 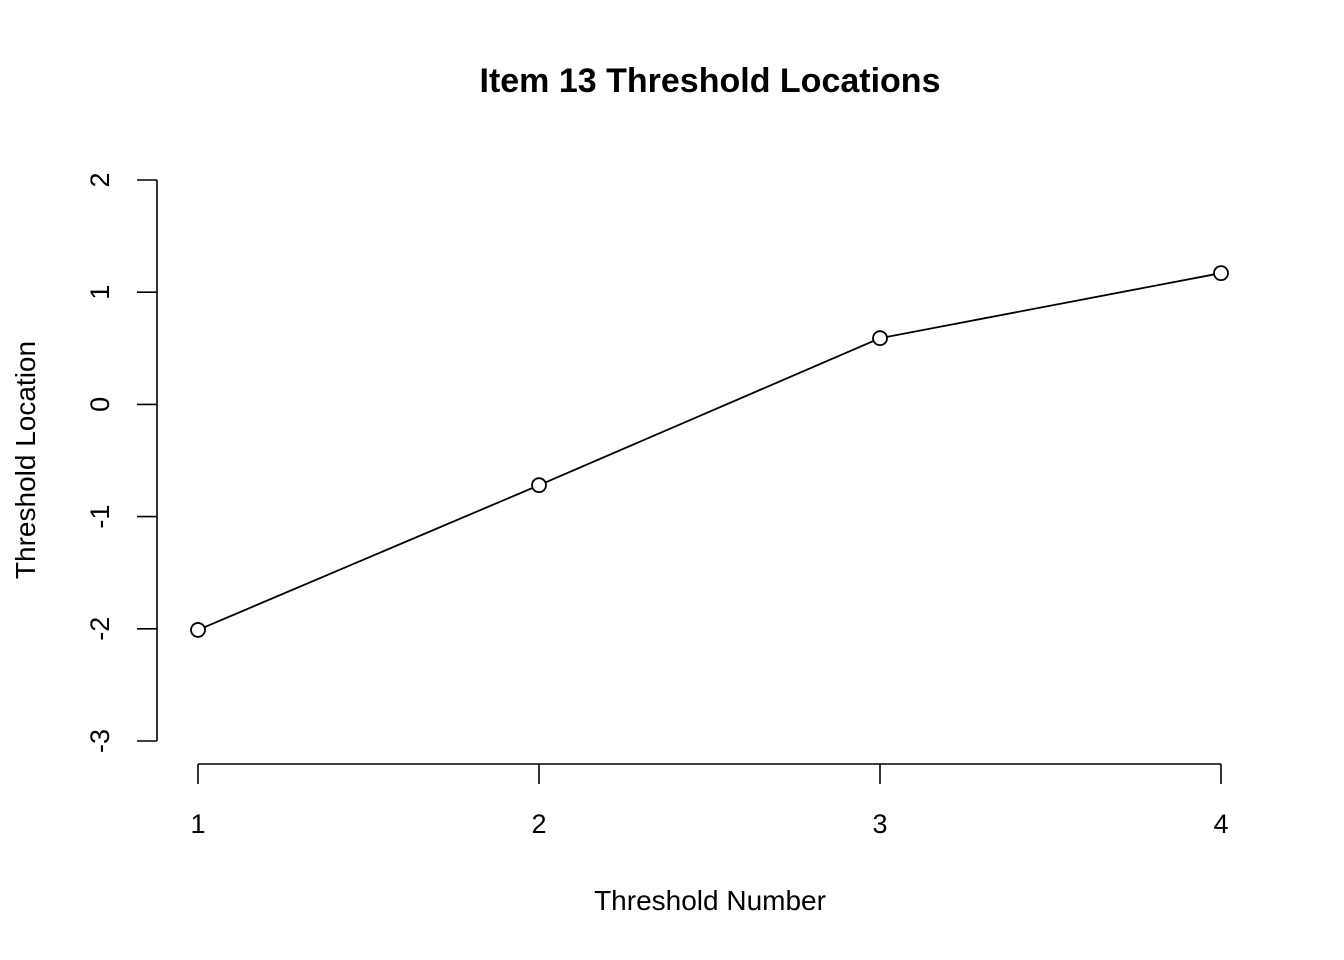 I want to click on chart-title: Item 13 Threshold Locations, so click(x=710, y=81).